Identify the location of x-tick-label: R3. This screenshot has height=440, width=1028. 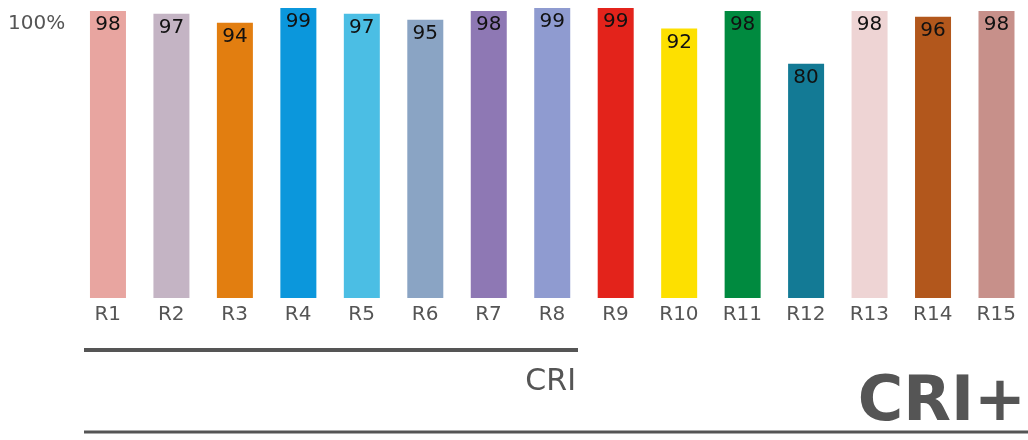
(234, 313).